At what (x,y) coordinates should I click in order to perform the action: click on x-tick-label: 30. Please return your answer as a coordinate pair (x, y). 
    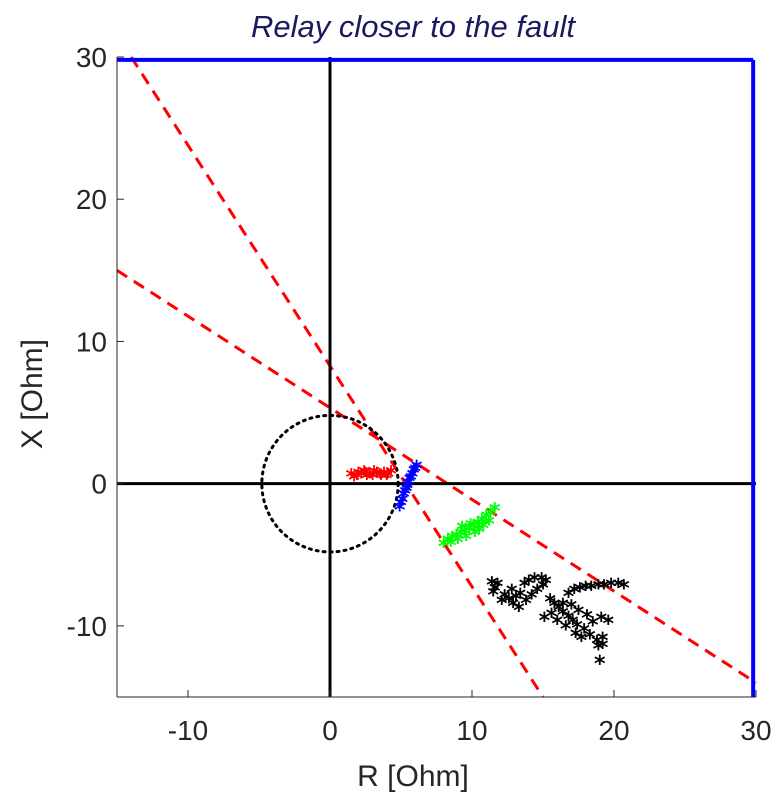
    Looking at the image, I should click on (755, 730).